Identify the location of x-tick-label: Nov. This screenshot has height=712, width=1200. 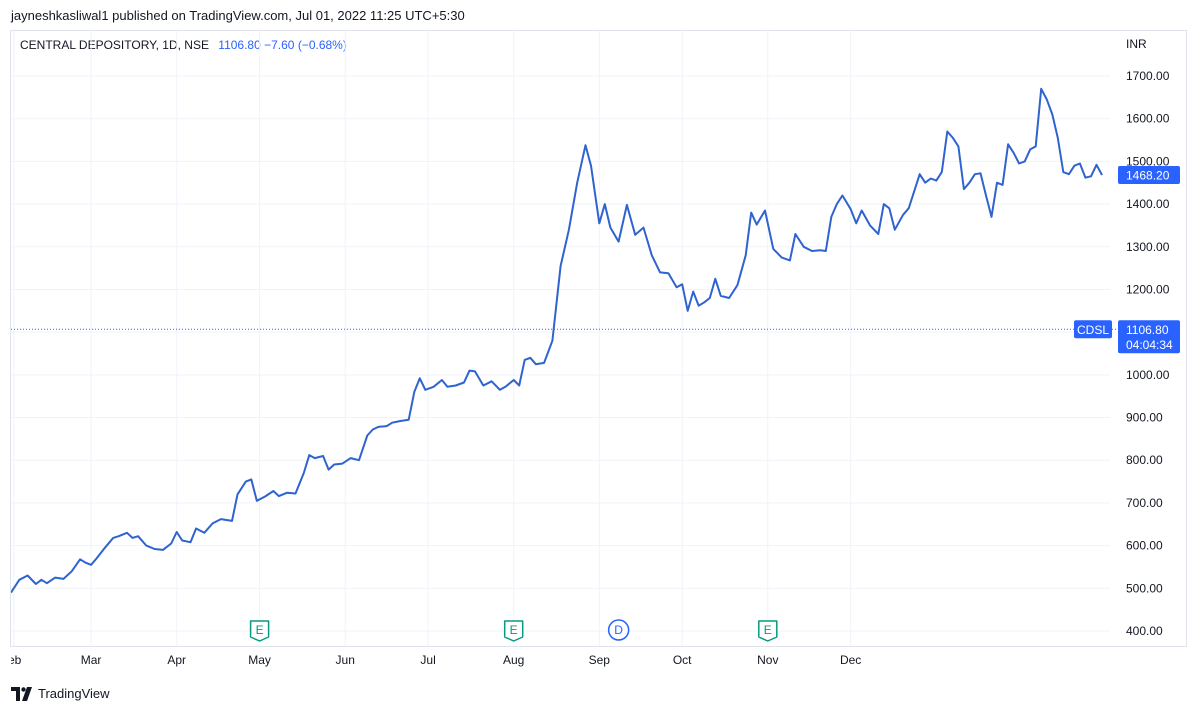
(767, 660).